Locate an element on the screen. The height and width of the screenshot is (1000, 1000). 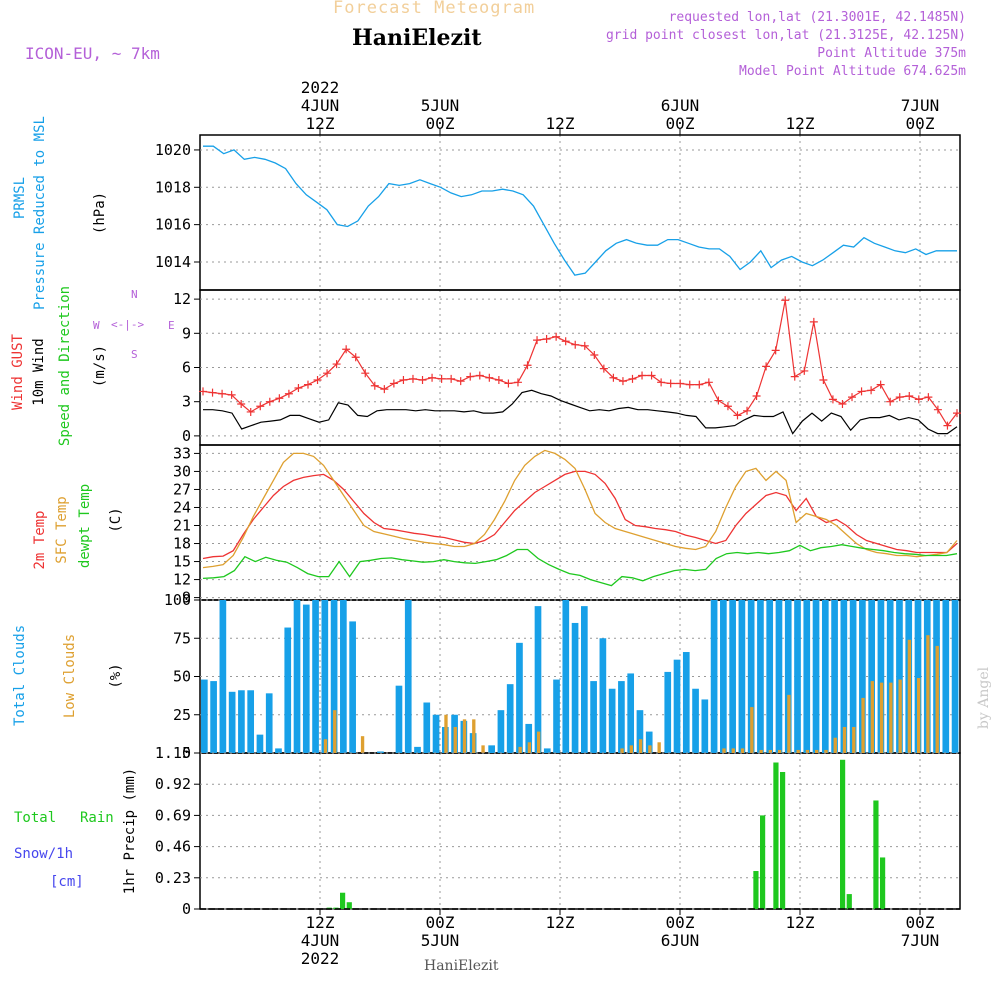
ytick-label-temperature-8: 33 is located at coordinates (182, 453).